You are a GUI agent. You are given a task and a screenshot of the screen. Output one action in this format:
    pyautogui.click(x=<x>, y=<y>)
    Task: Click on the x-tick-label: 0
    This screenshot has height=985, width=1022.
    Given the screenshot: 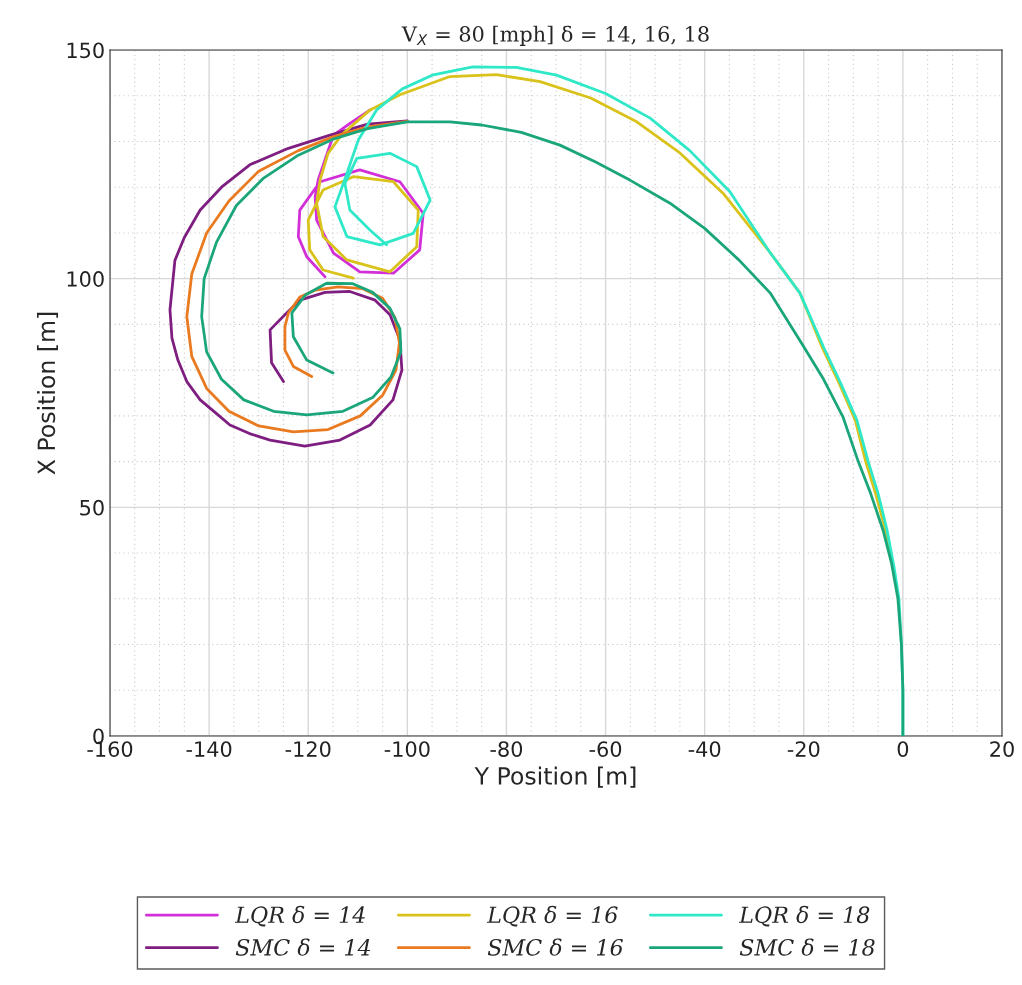 What is the action you would take?
    pyautogui.click(x=903, y=749)
    